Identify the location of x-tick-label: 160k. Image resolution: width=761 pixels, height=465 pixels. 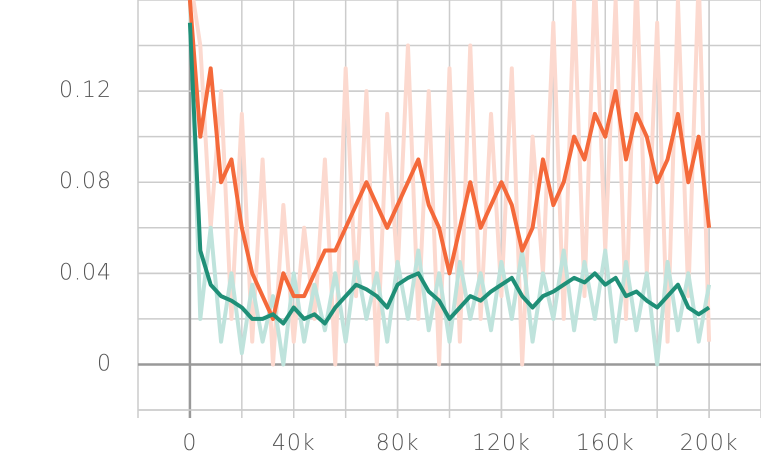
(605, 443).